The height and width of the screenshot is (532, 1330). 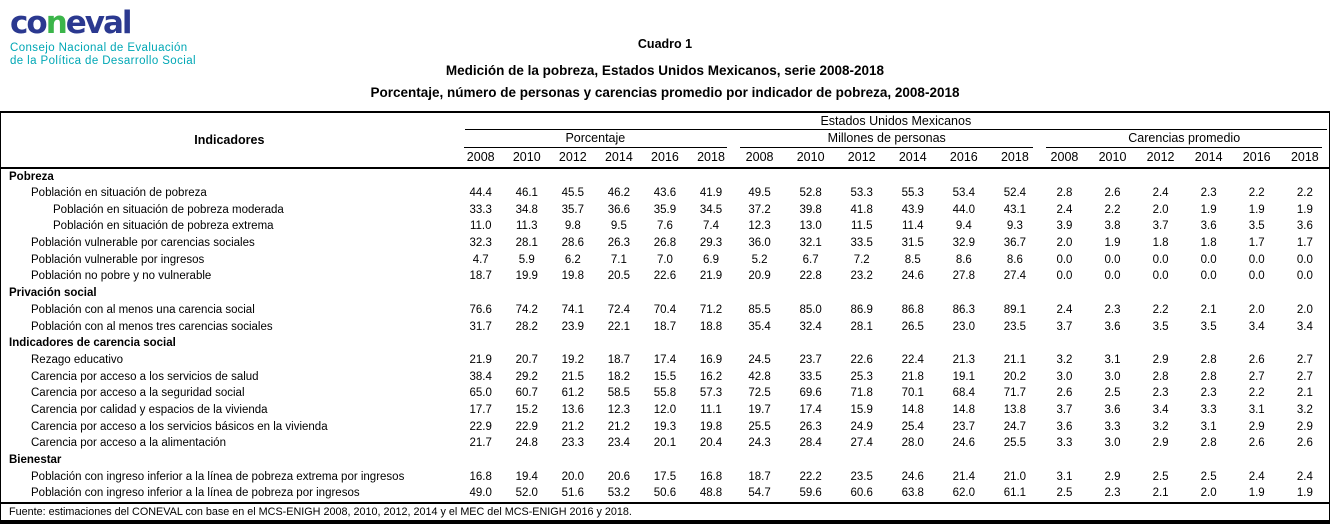 I want to click on country-header: Estados Unidos Mexicanos, so click(x=895, y=122).